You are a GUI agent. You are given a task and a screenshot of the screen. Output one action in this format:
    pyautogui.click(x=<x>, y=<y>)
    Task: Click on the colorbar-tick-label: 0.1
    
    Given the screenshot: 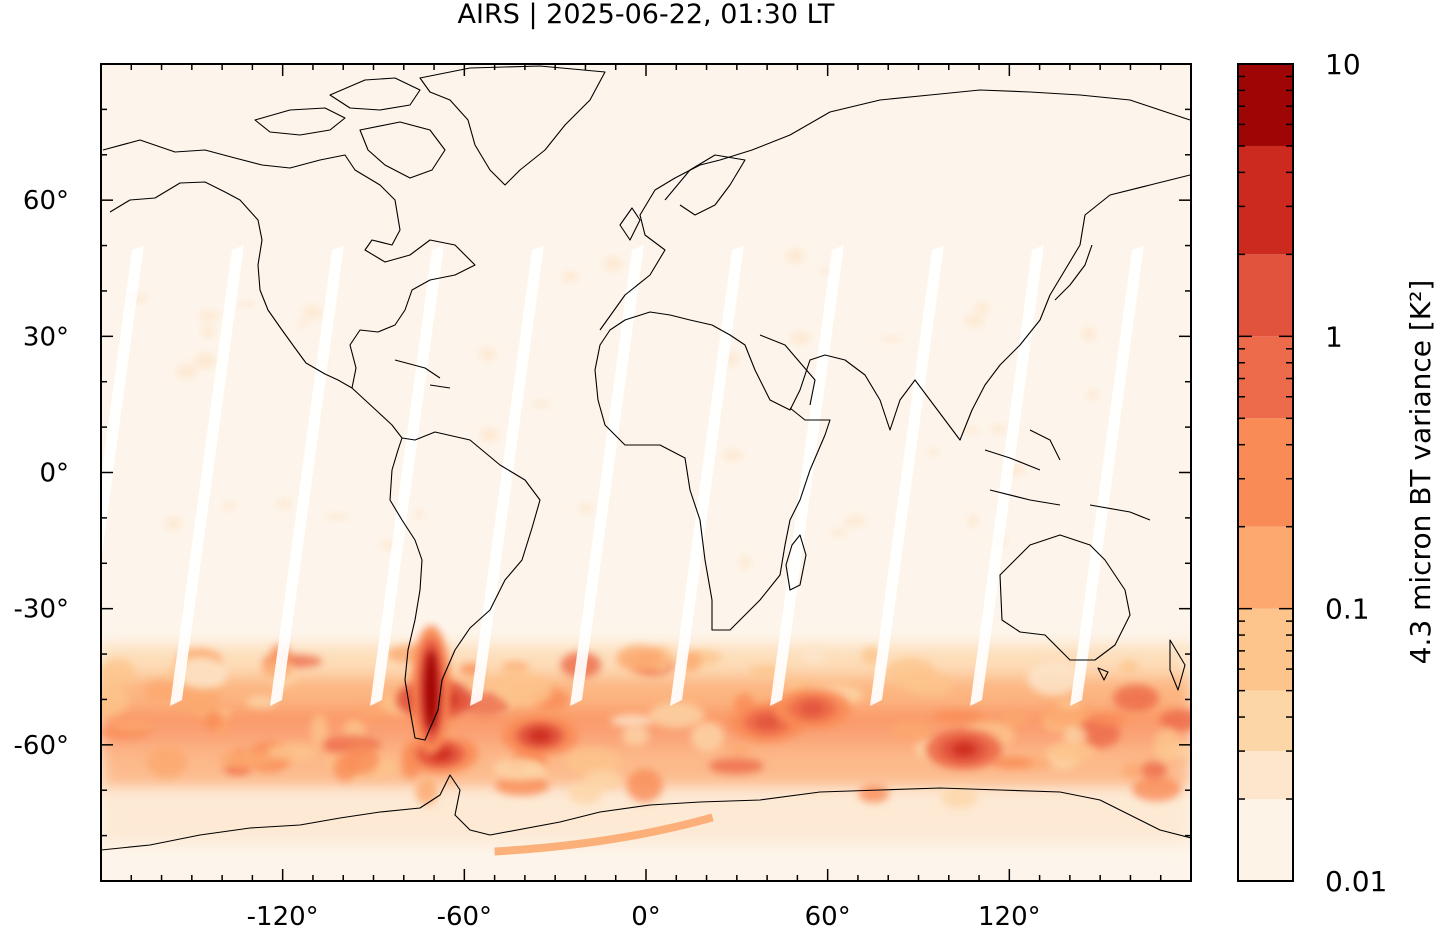 What is the action you would take?
    pyautogui.click(x=1347, y=609)
    